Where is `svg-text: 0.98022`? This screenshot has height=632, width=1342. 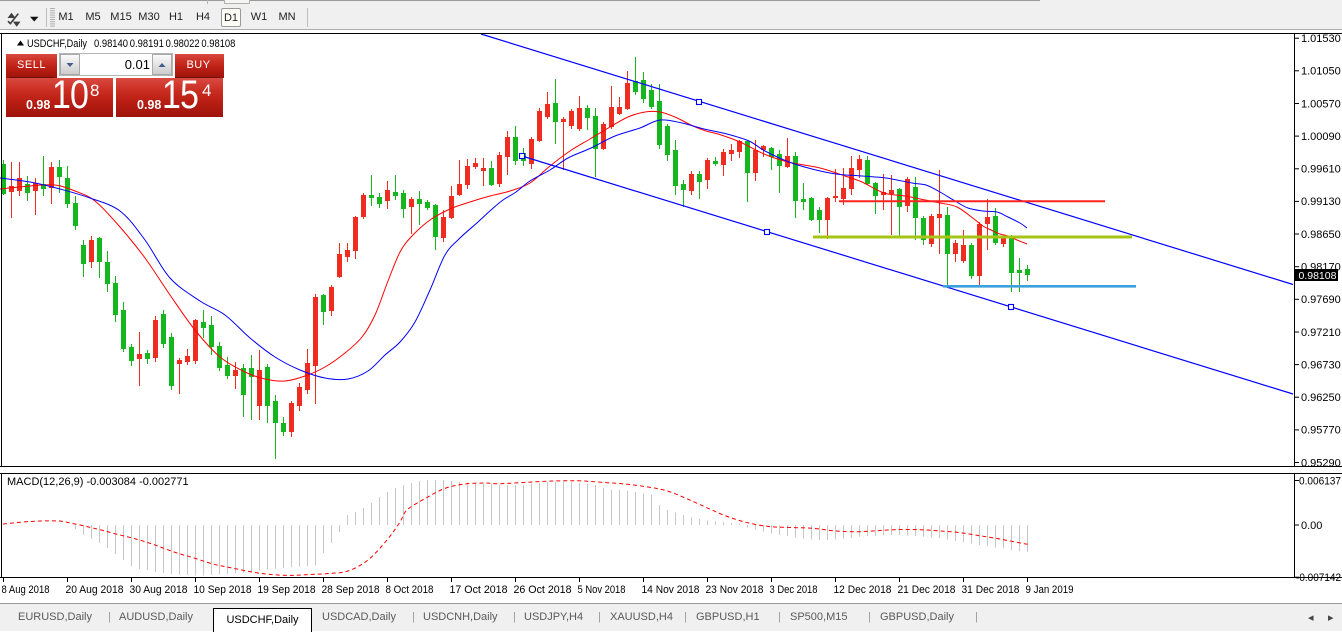 svg-text: 0.98022 is located at coordinates (183, 44).